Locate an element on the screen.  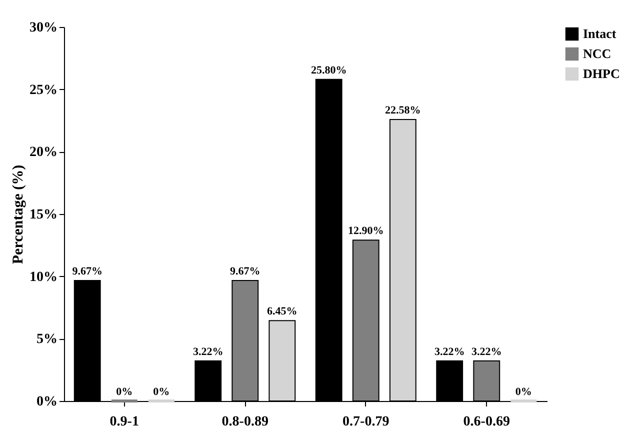
legend-label: NCC is located at coordinates (597, 53).